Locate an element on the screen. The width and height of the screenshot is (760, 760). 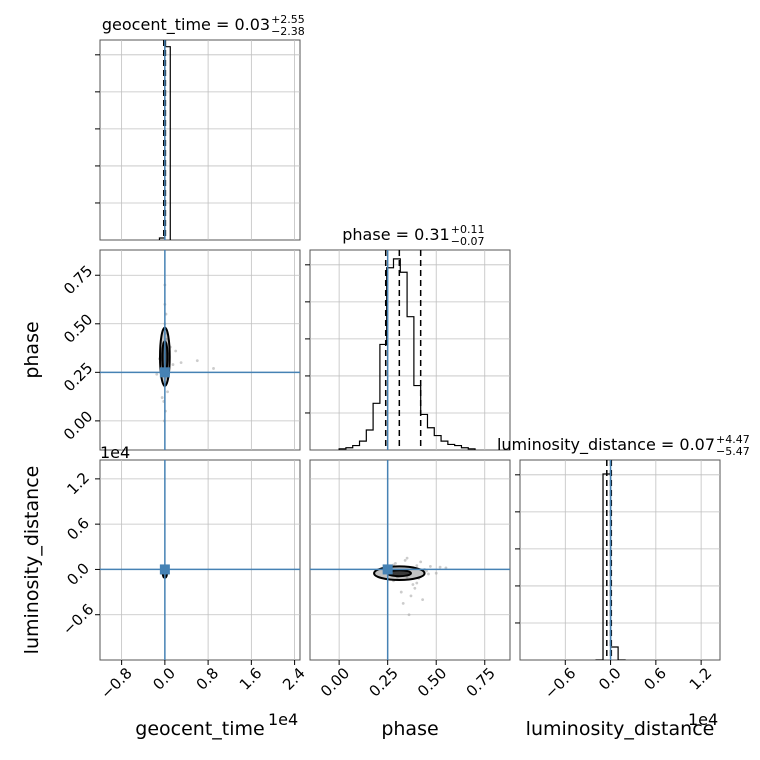
x-tick-label: −0.6 is located at coordinates (560, 683).